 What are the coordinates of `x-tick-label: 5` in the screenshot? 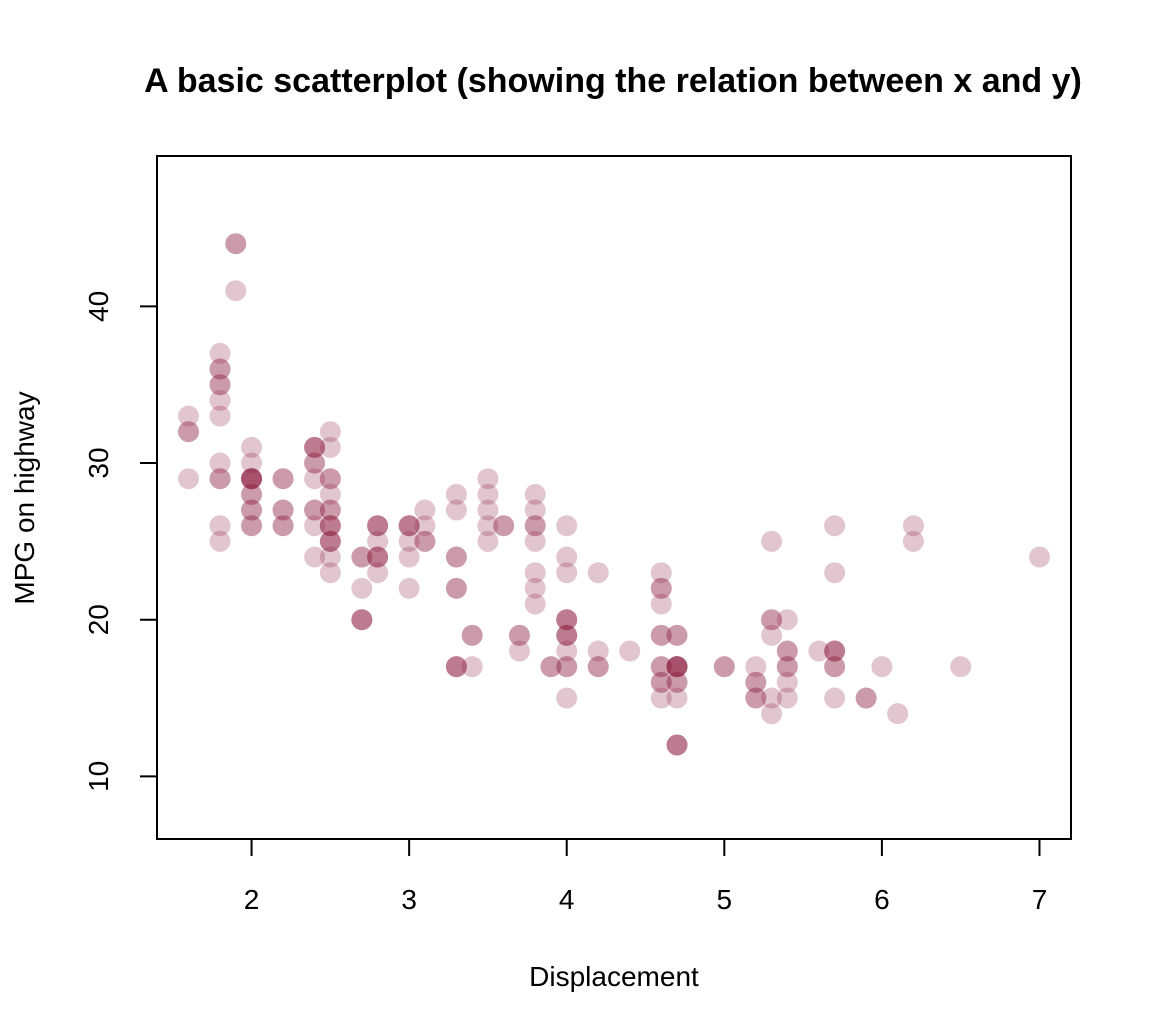 It's located at (725, 899).